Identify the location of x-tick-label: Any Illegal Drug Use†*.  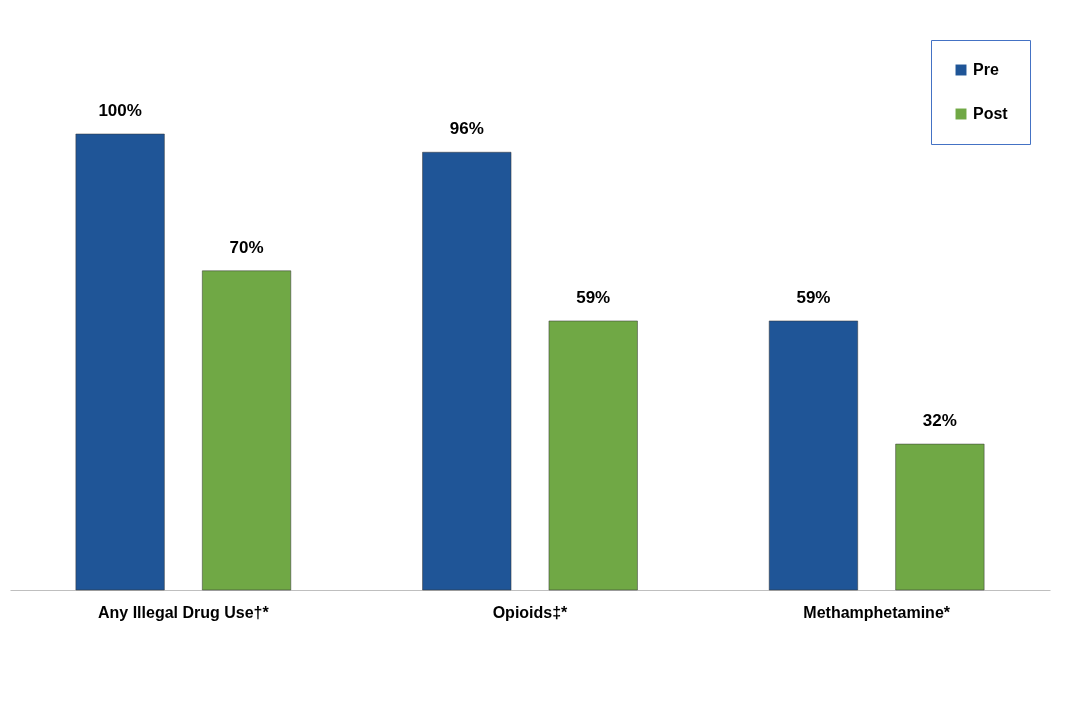
(183, 612).